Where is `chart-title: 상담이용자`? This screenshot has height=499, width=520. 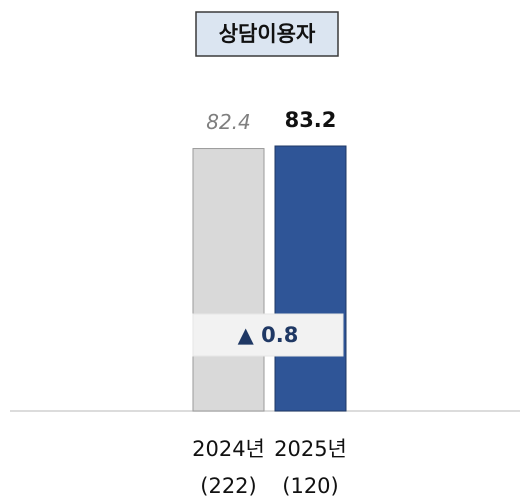 chart-title: 상담이용자 is located at coordinates (267, 34).